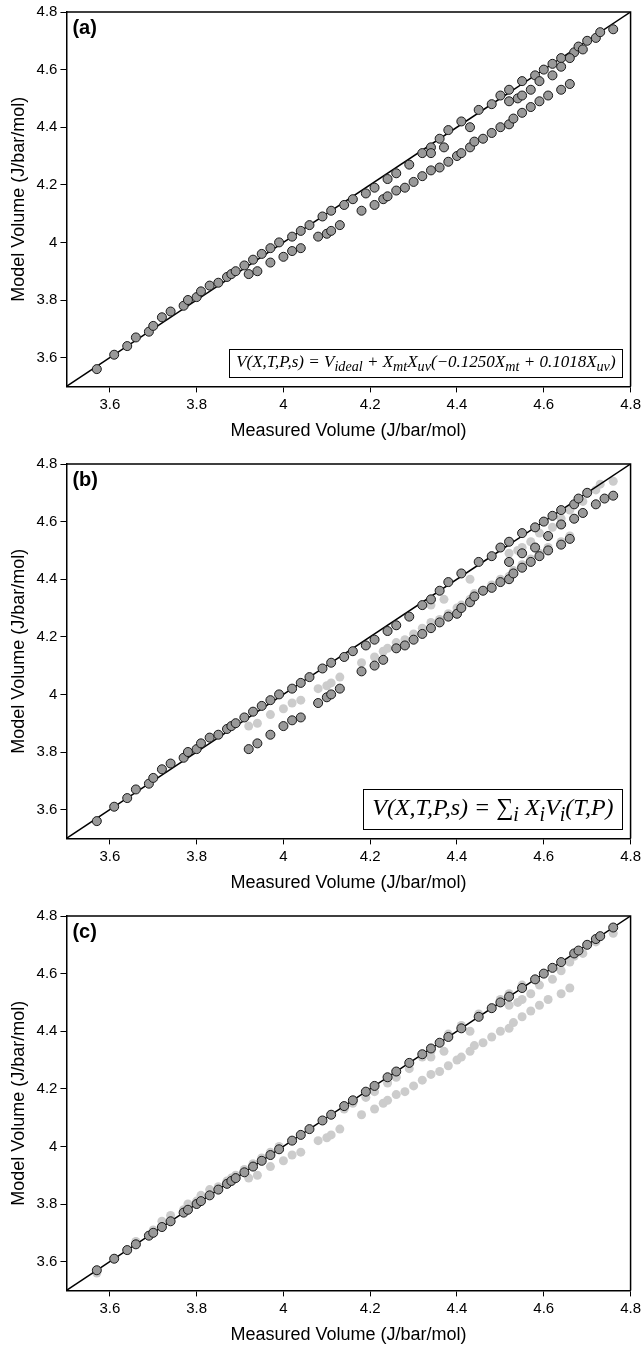  I want to click on text: V(X,T,P,s) = V$_{ideal}$ + X$_{mt}$X$_{uv}$(−0.1250X$_{mt}$ + 0.1018X$_{uv}$), so click(426, 363).